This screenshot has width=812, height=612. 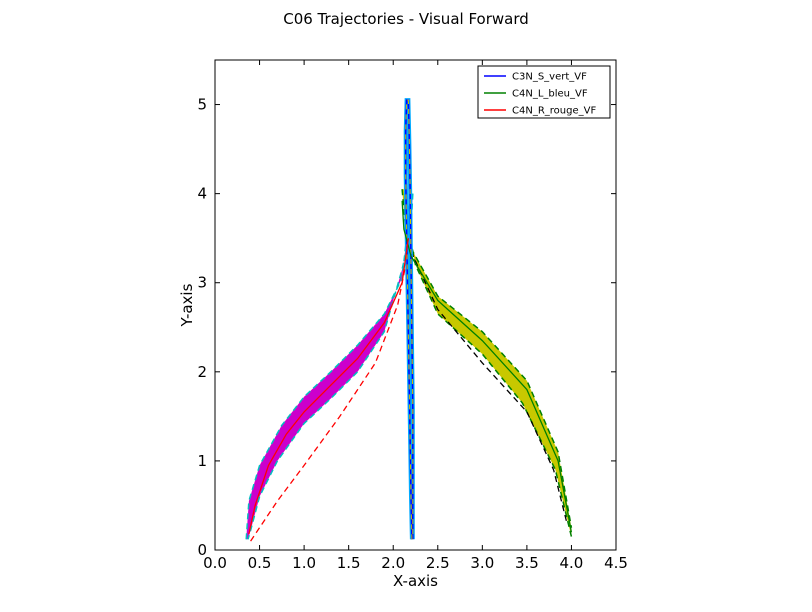 I want to click on legend: C3N_S_vert_VF C4N_L_bleu_VF C4N_R_rouge_VF, so click(x=544, y=92).